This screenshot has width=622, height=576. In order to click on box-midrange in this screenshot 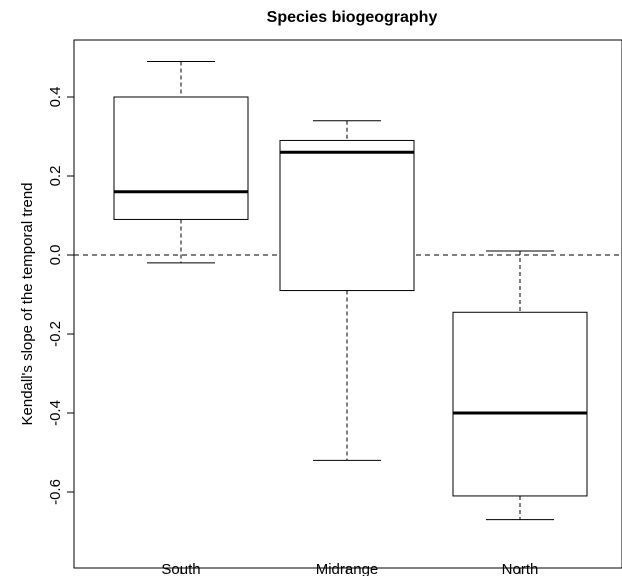, I will do `click(347, 290)`.